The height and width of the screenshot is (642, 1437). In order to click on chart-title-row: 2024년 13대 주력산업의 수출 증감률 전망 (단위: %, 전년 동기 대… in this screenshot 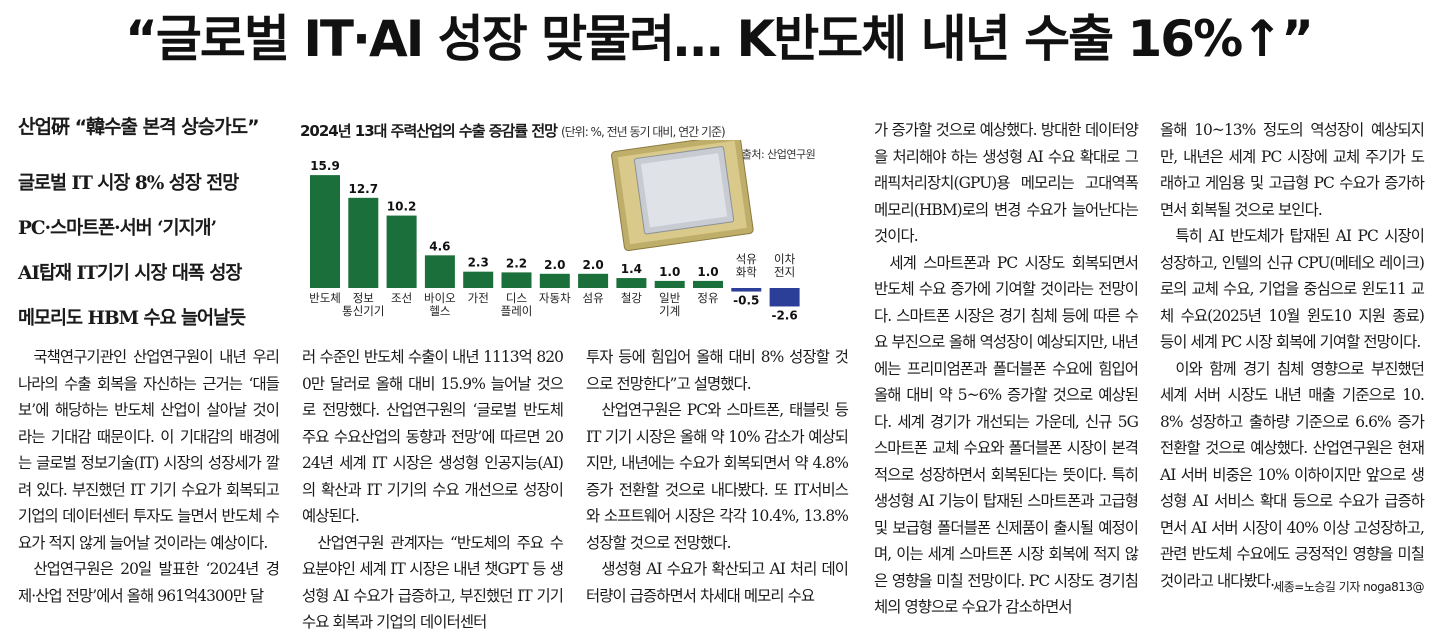, I will do `click(585, 130)`.